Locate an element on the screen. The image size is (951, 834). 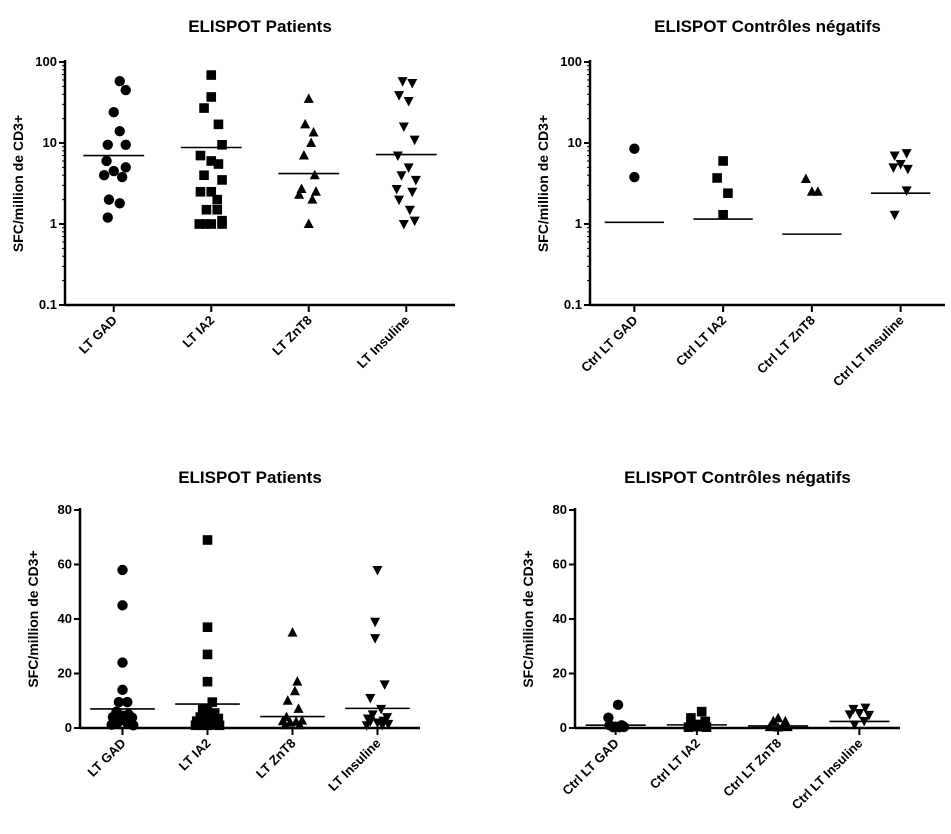
x-tick-label: Ctrl LT GAD is located at coordinates (590, 767).